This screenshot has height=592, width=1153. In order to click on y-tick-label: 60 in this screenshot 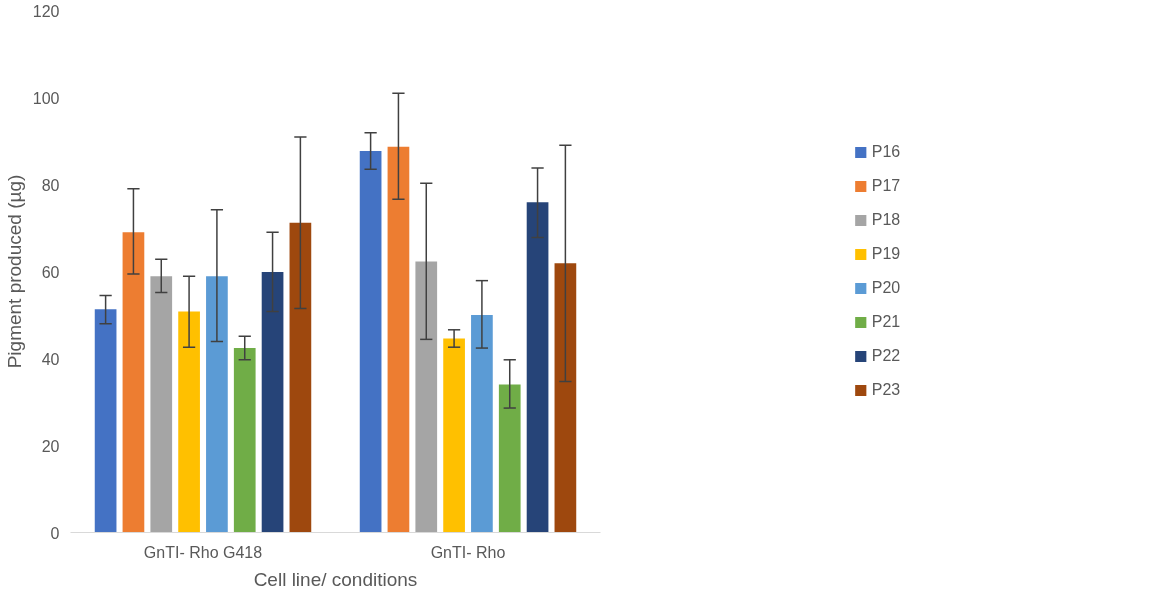, I will do `click(50, 272)`.